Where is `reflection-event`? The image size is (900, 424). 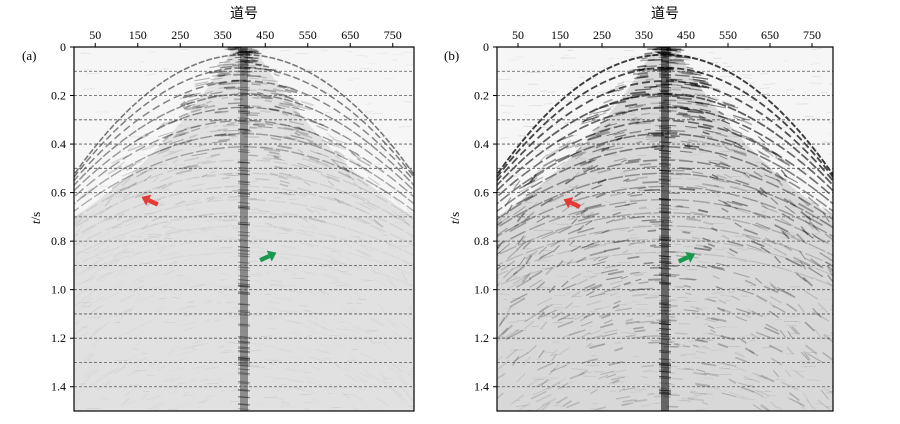
reflection-event is located at coordinates (665, 131).